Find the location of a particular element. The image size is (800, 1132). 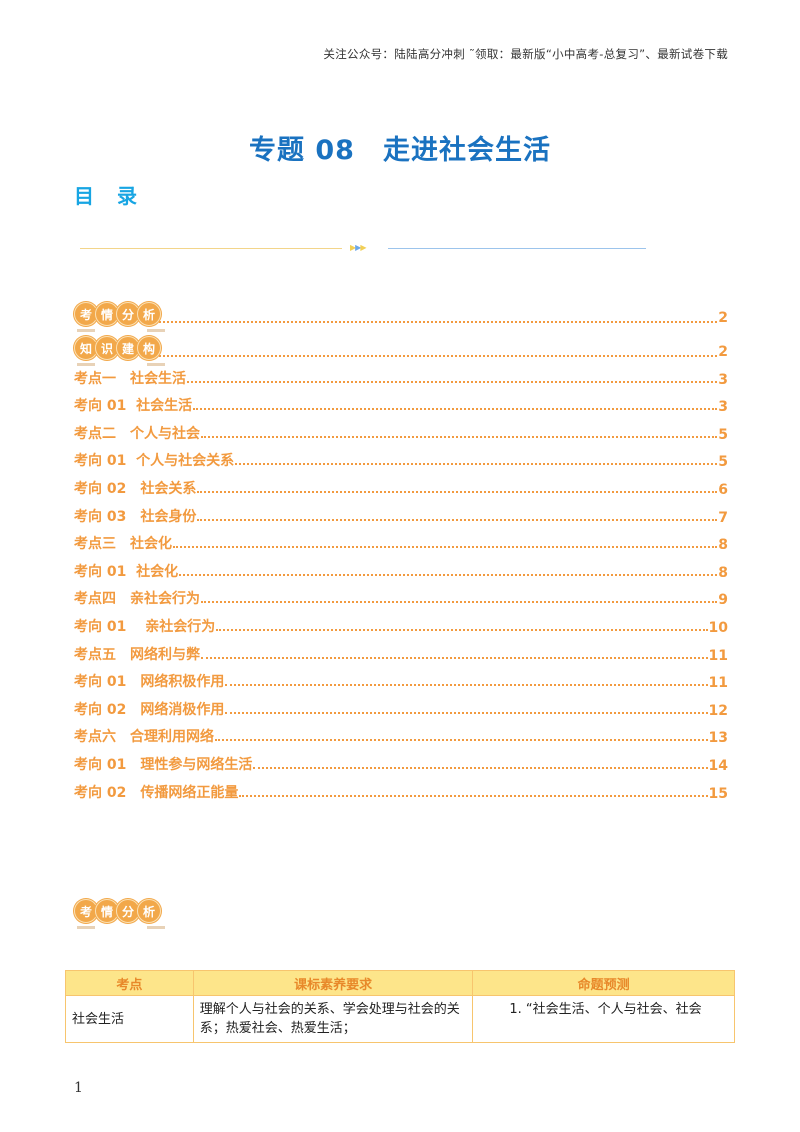

toc-entry: 考点三 社会化 8 is located at coordinates (401, 540).